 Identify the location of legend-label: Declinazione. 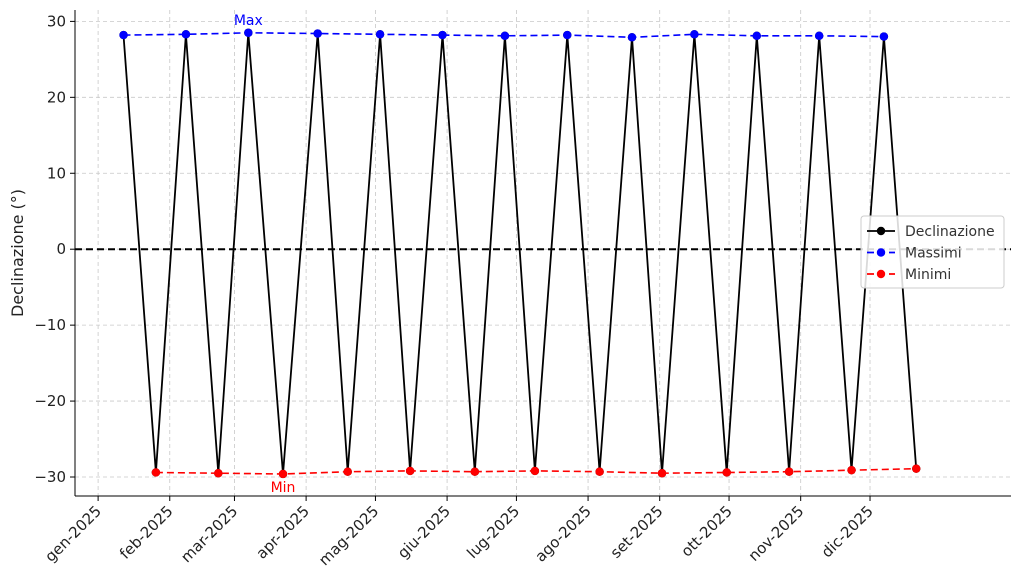
(950, 232).